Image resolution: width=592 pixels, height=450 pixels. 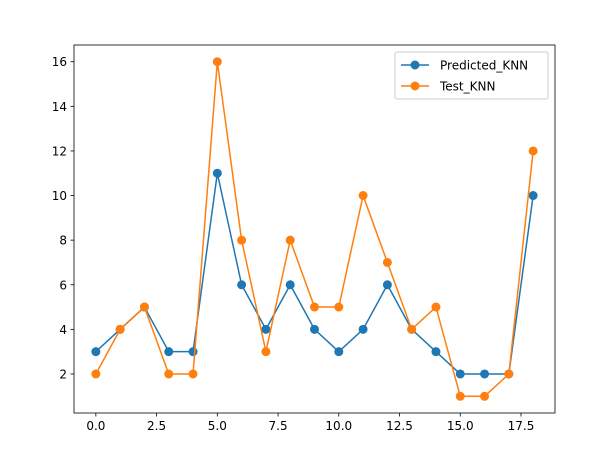 What do you see at coordinates (278, 426) in the screenshot?
I see `x-tick-label: 7.5` at bounding box center [278, 426].